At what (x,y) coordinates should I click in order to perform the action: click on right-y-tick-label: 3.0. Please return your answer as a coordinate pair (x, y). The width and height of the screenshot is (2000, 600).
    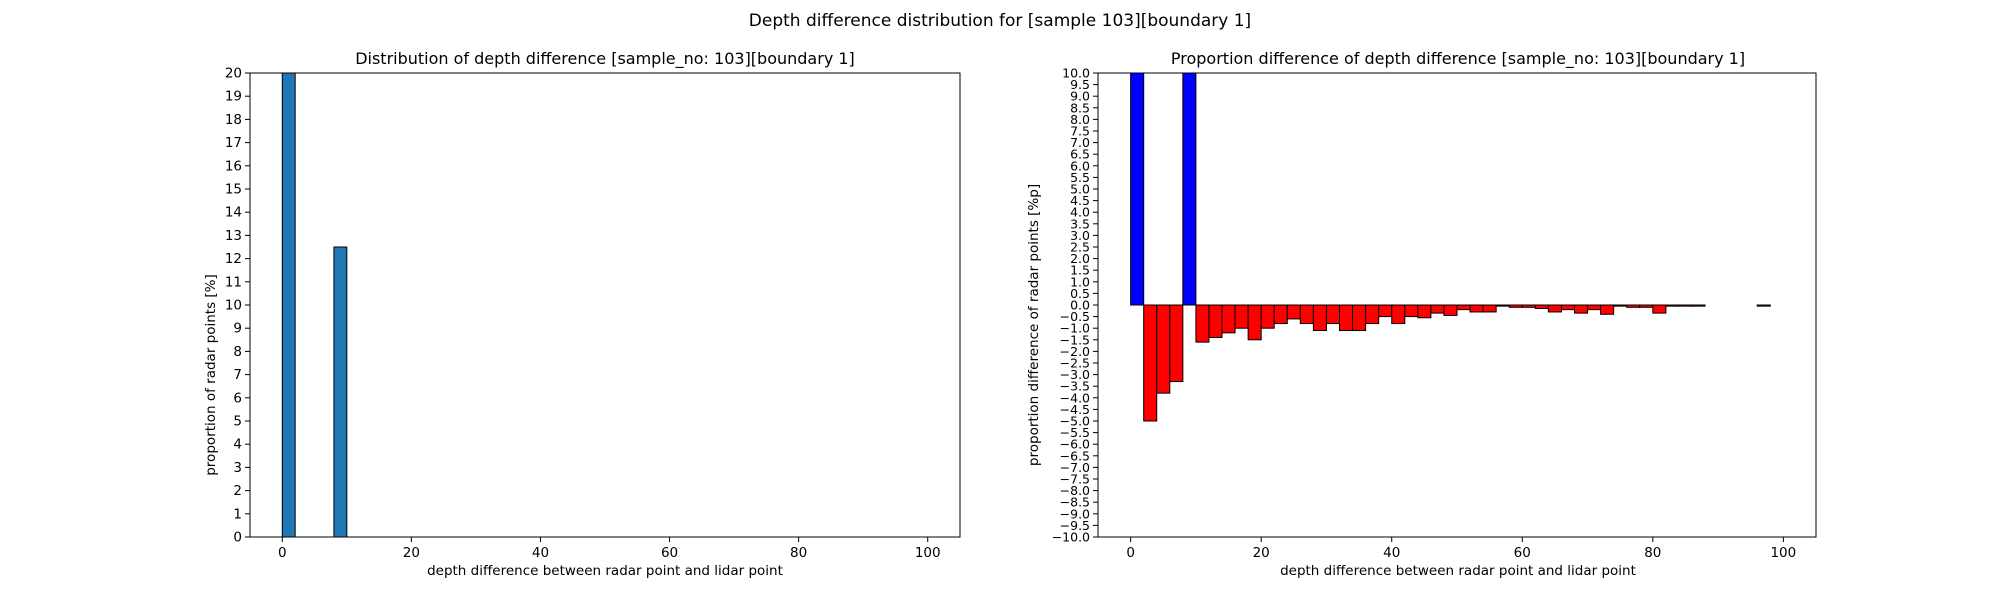
    Looking at the image, I should click on (1080, 235).